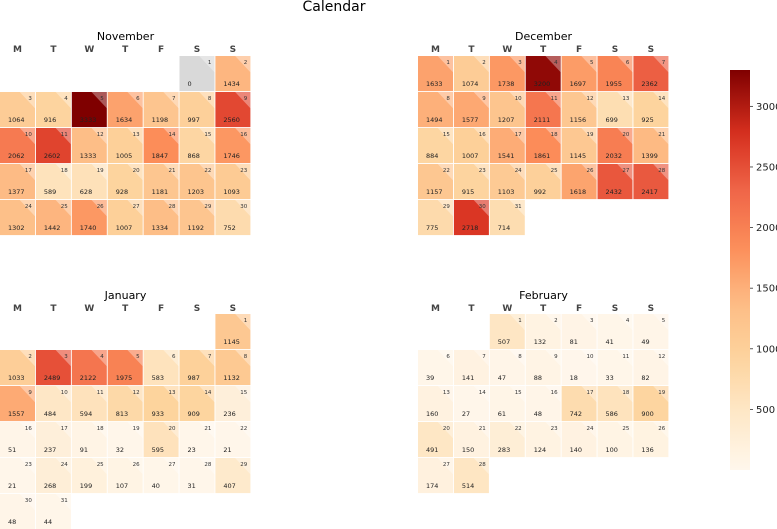 Image resolution: width=777 pixels, height=529 pixels. I want to click on day-cell: 8 1494, so click(435, 110).